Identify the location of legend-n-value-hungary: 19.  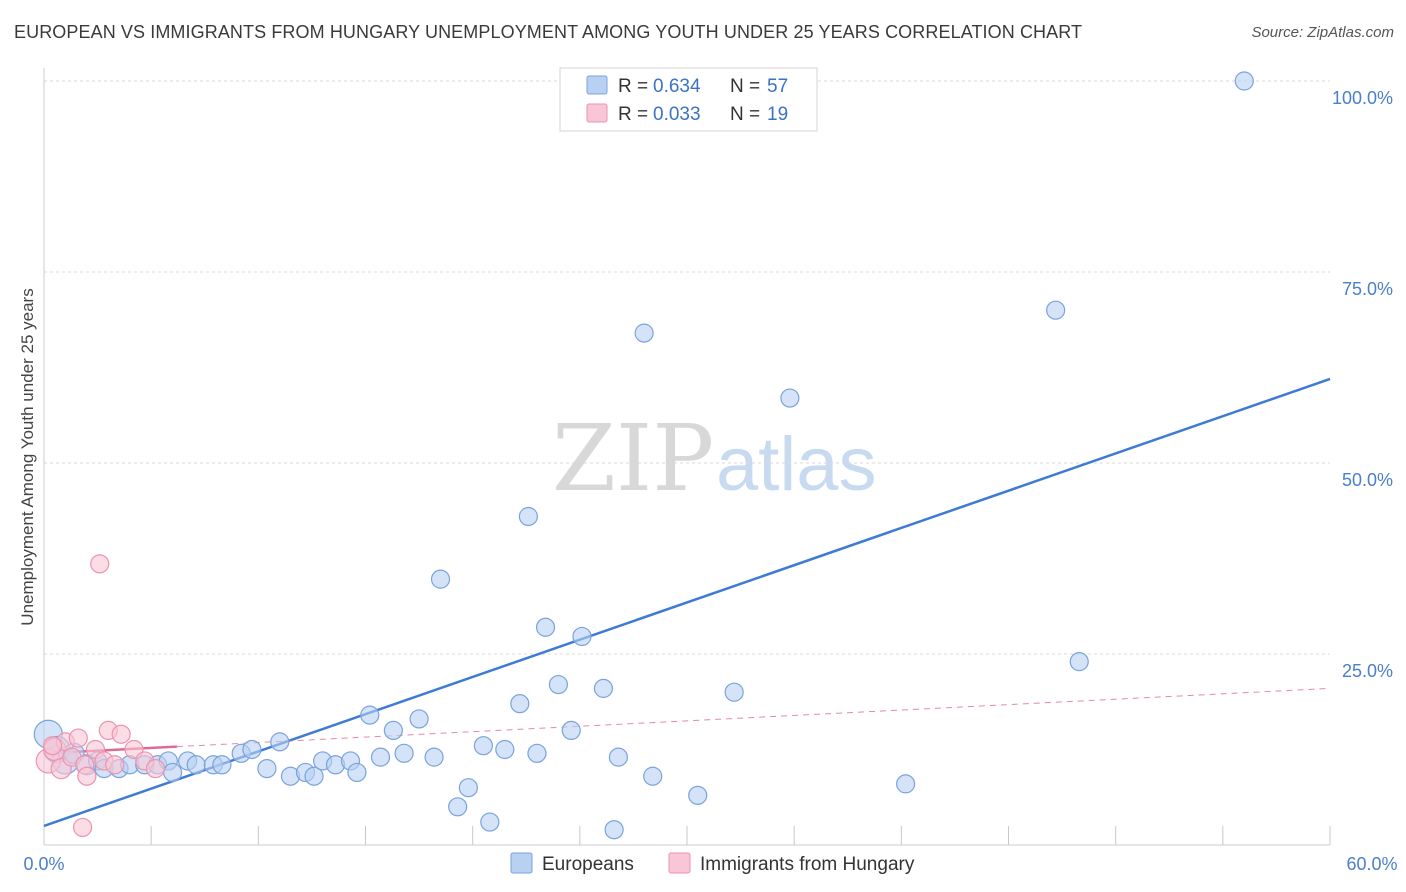
(777, 114).